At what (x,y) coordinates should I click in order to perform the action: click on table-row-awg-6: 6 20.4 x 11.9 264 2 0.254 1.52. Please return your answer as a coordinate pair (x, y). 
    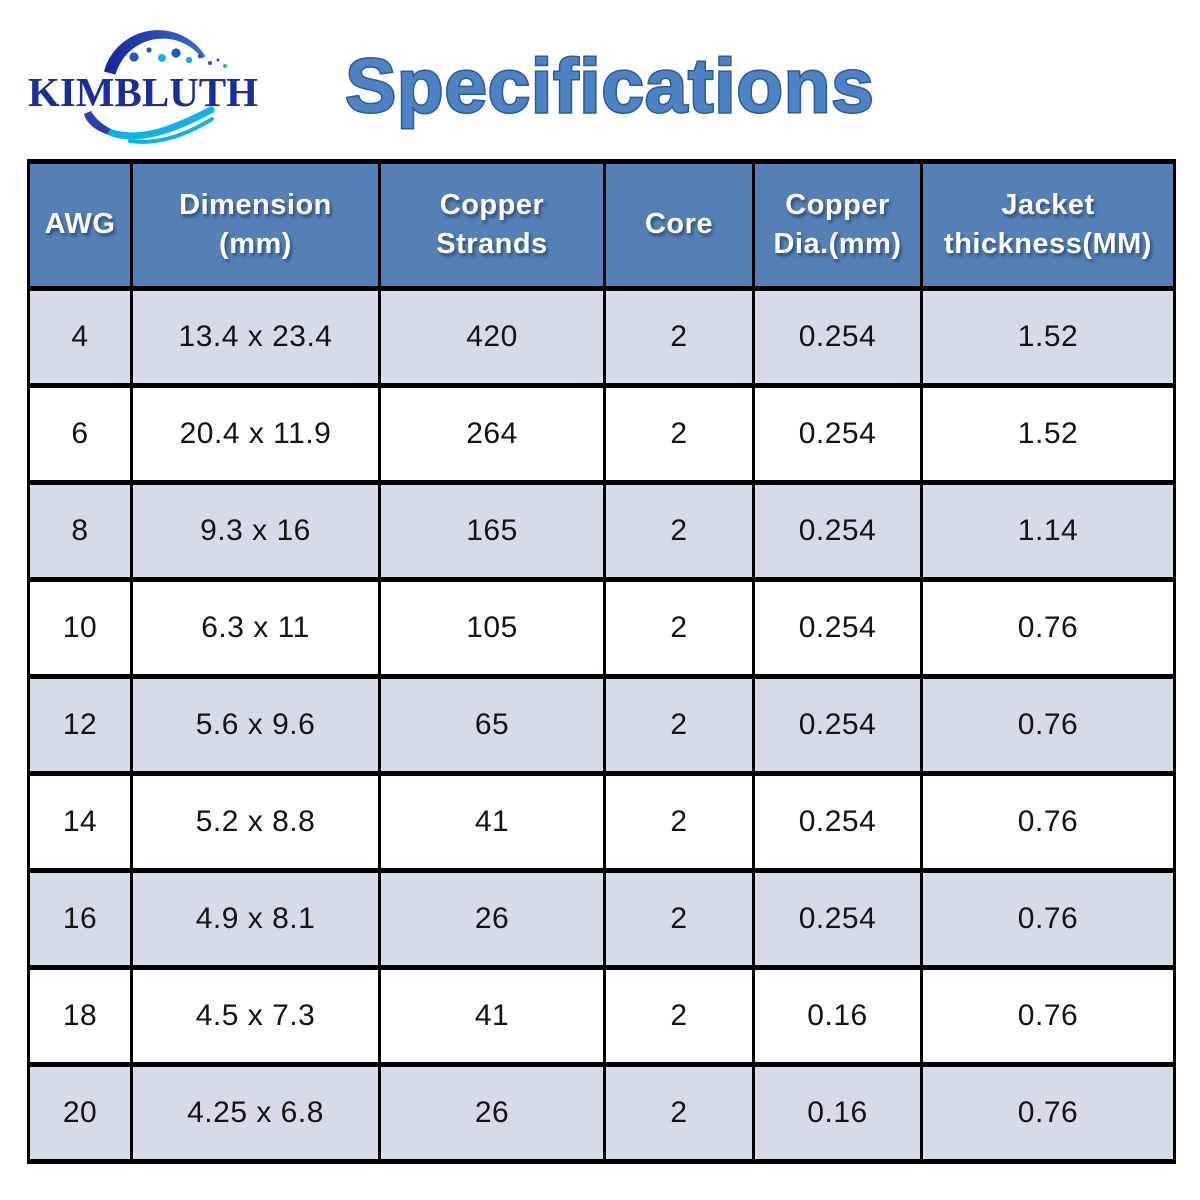
    Looking at the image, I should click on (601, 434).